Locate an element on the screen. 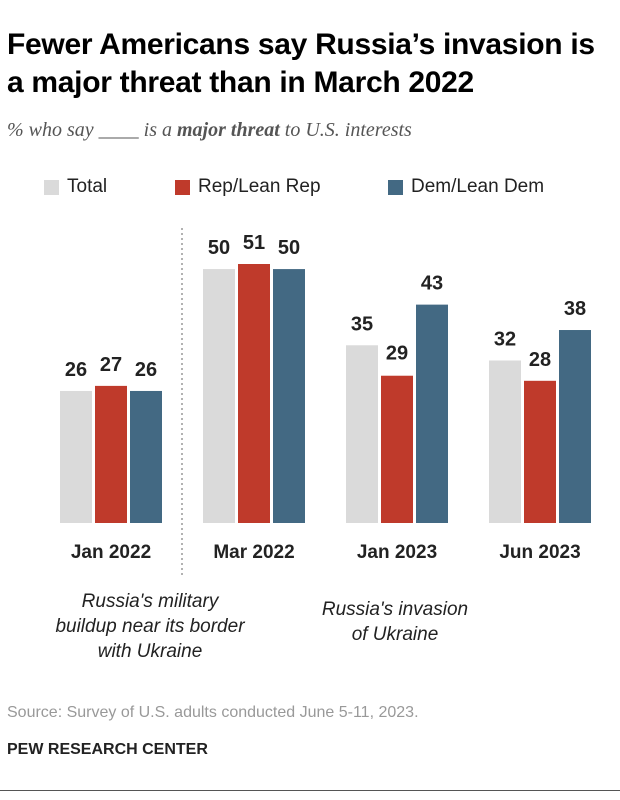 Image resolution: width=620 pixels, height=800 pixels. legend-item-dem: Dem/Lean Dem is located at coordinates (466, 187).